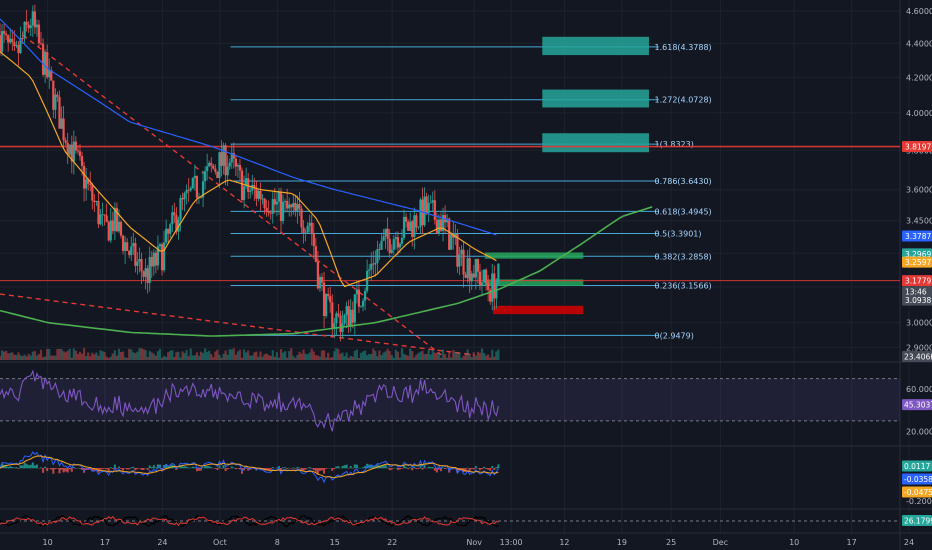  Describe the element at coordinates (450, 400) in the screenshot. I see `rsi-pane` at that location.